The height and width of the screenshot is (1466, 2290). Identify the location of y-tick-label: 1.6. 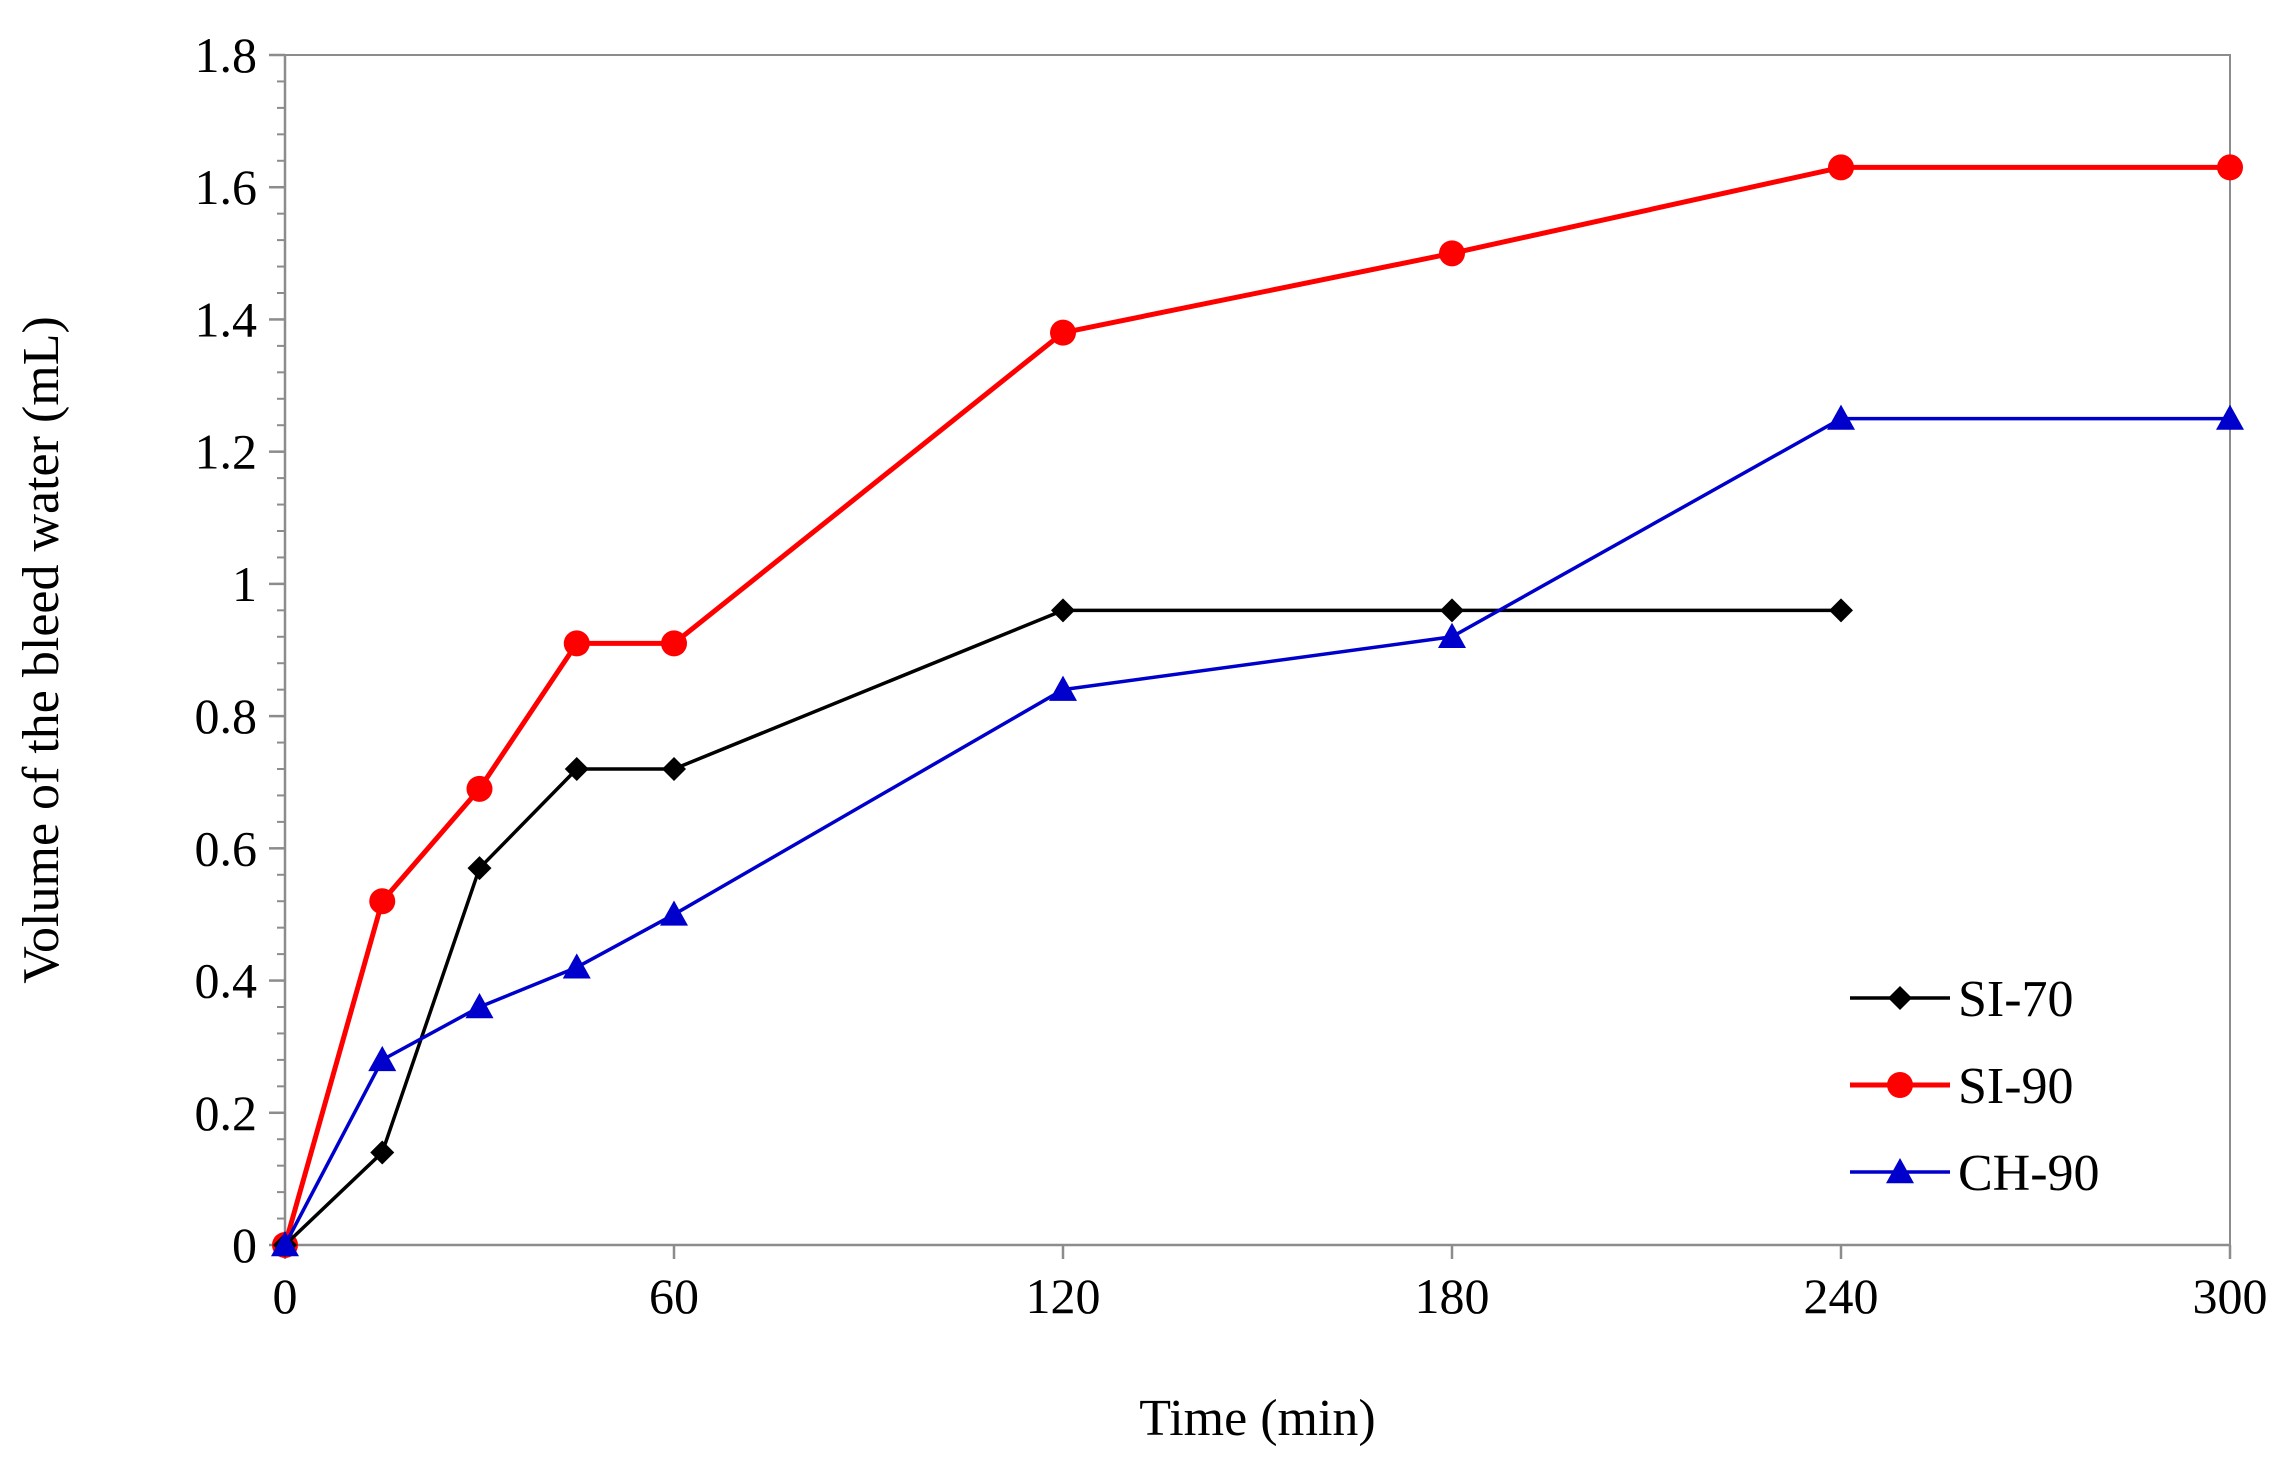
(226, 187).